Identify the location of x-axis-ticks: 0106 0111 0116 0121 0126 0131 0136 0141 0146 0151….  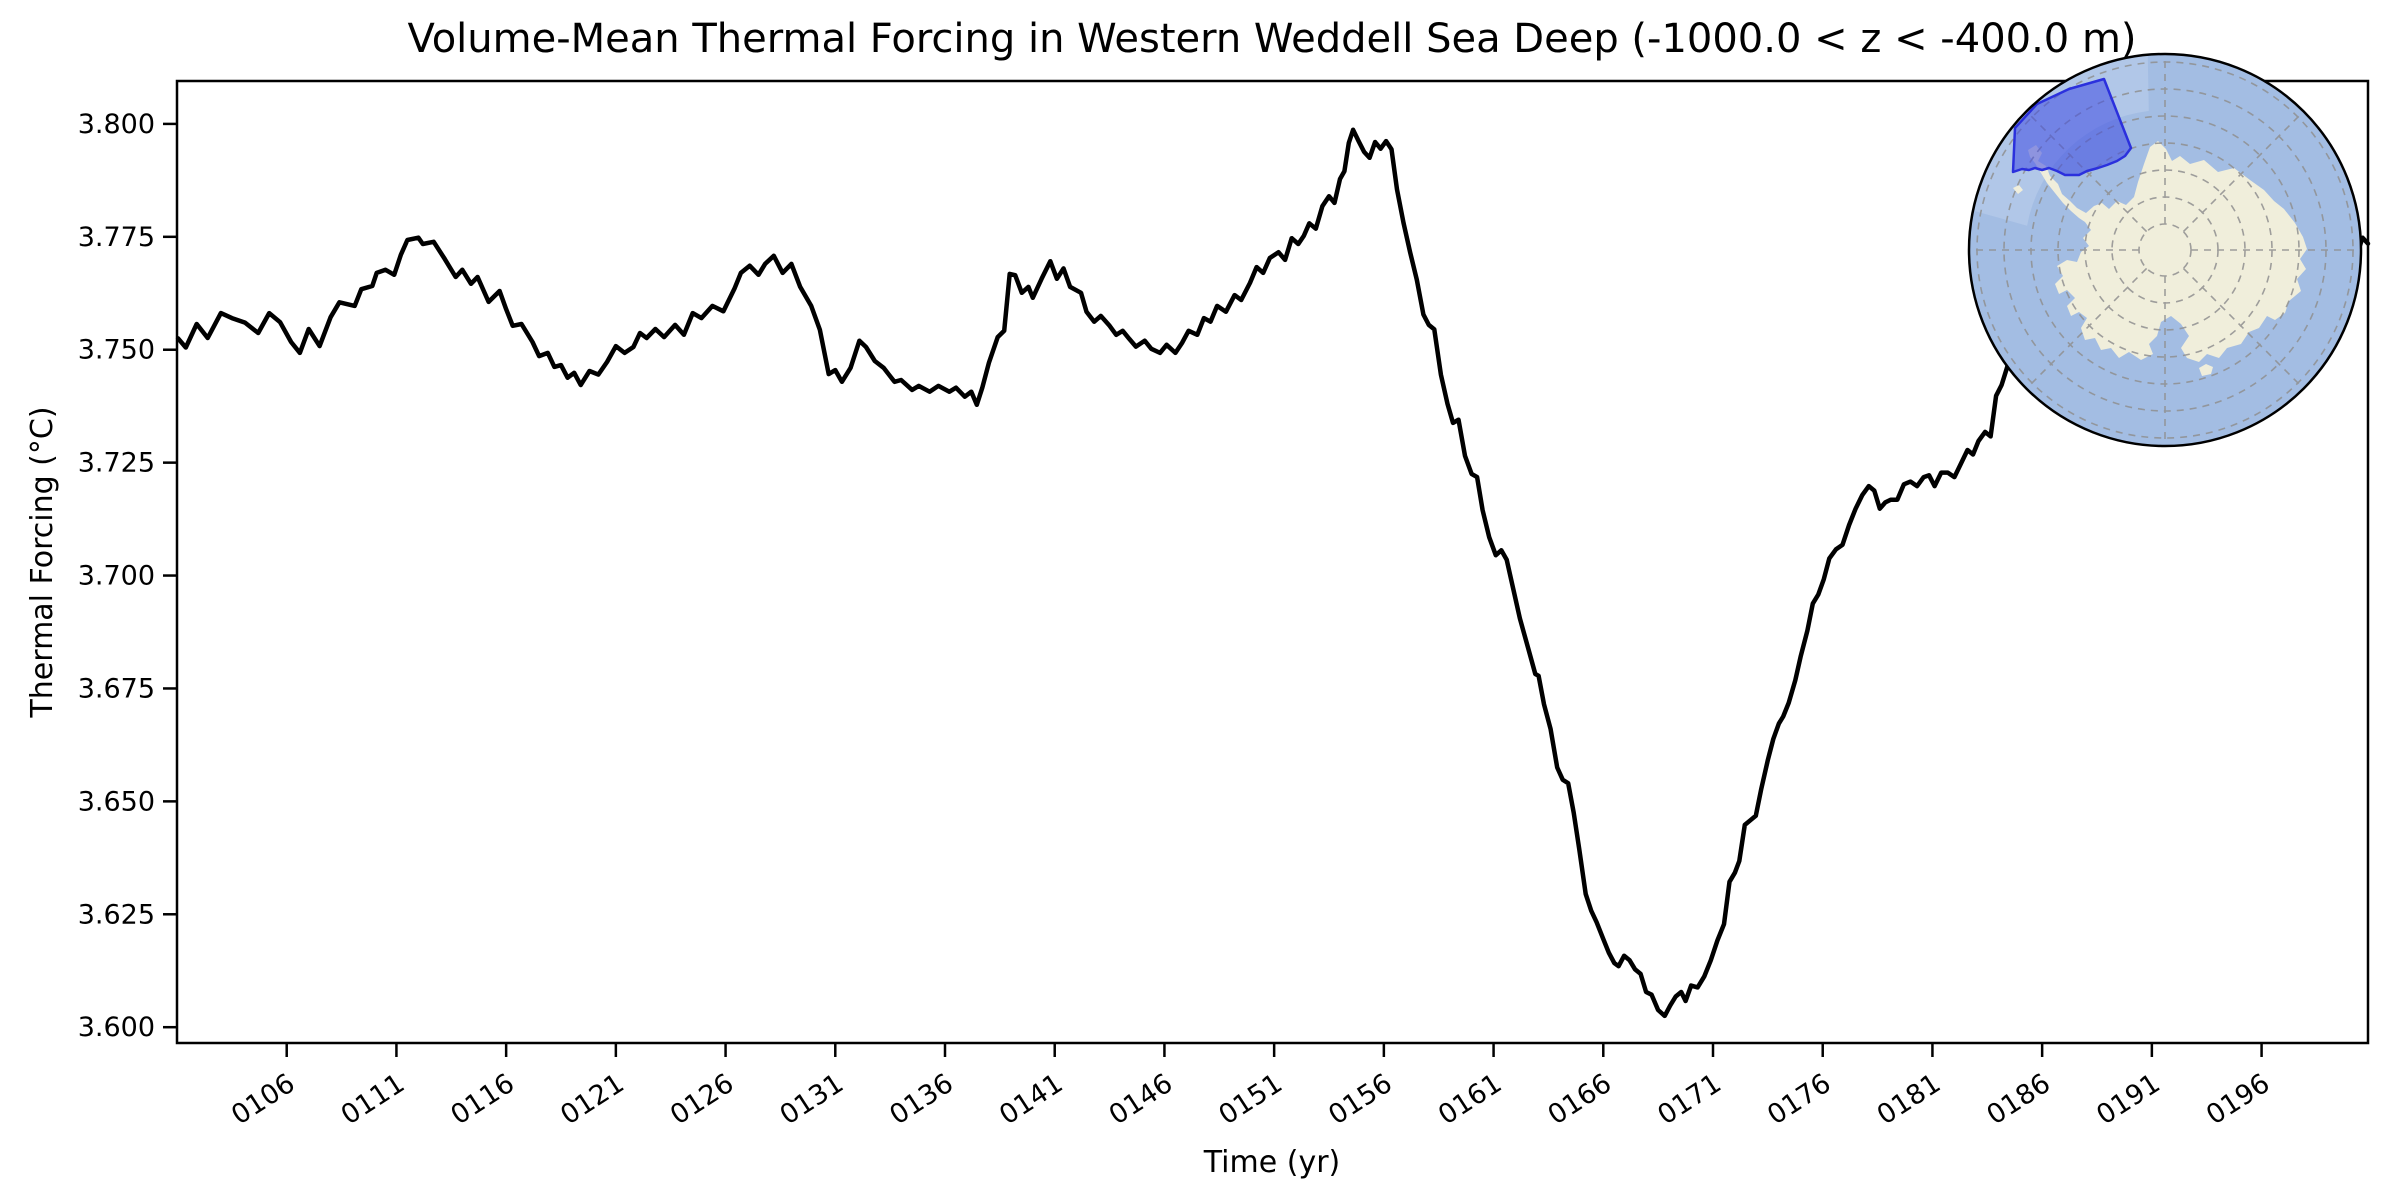
(1250, 1087).